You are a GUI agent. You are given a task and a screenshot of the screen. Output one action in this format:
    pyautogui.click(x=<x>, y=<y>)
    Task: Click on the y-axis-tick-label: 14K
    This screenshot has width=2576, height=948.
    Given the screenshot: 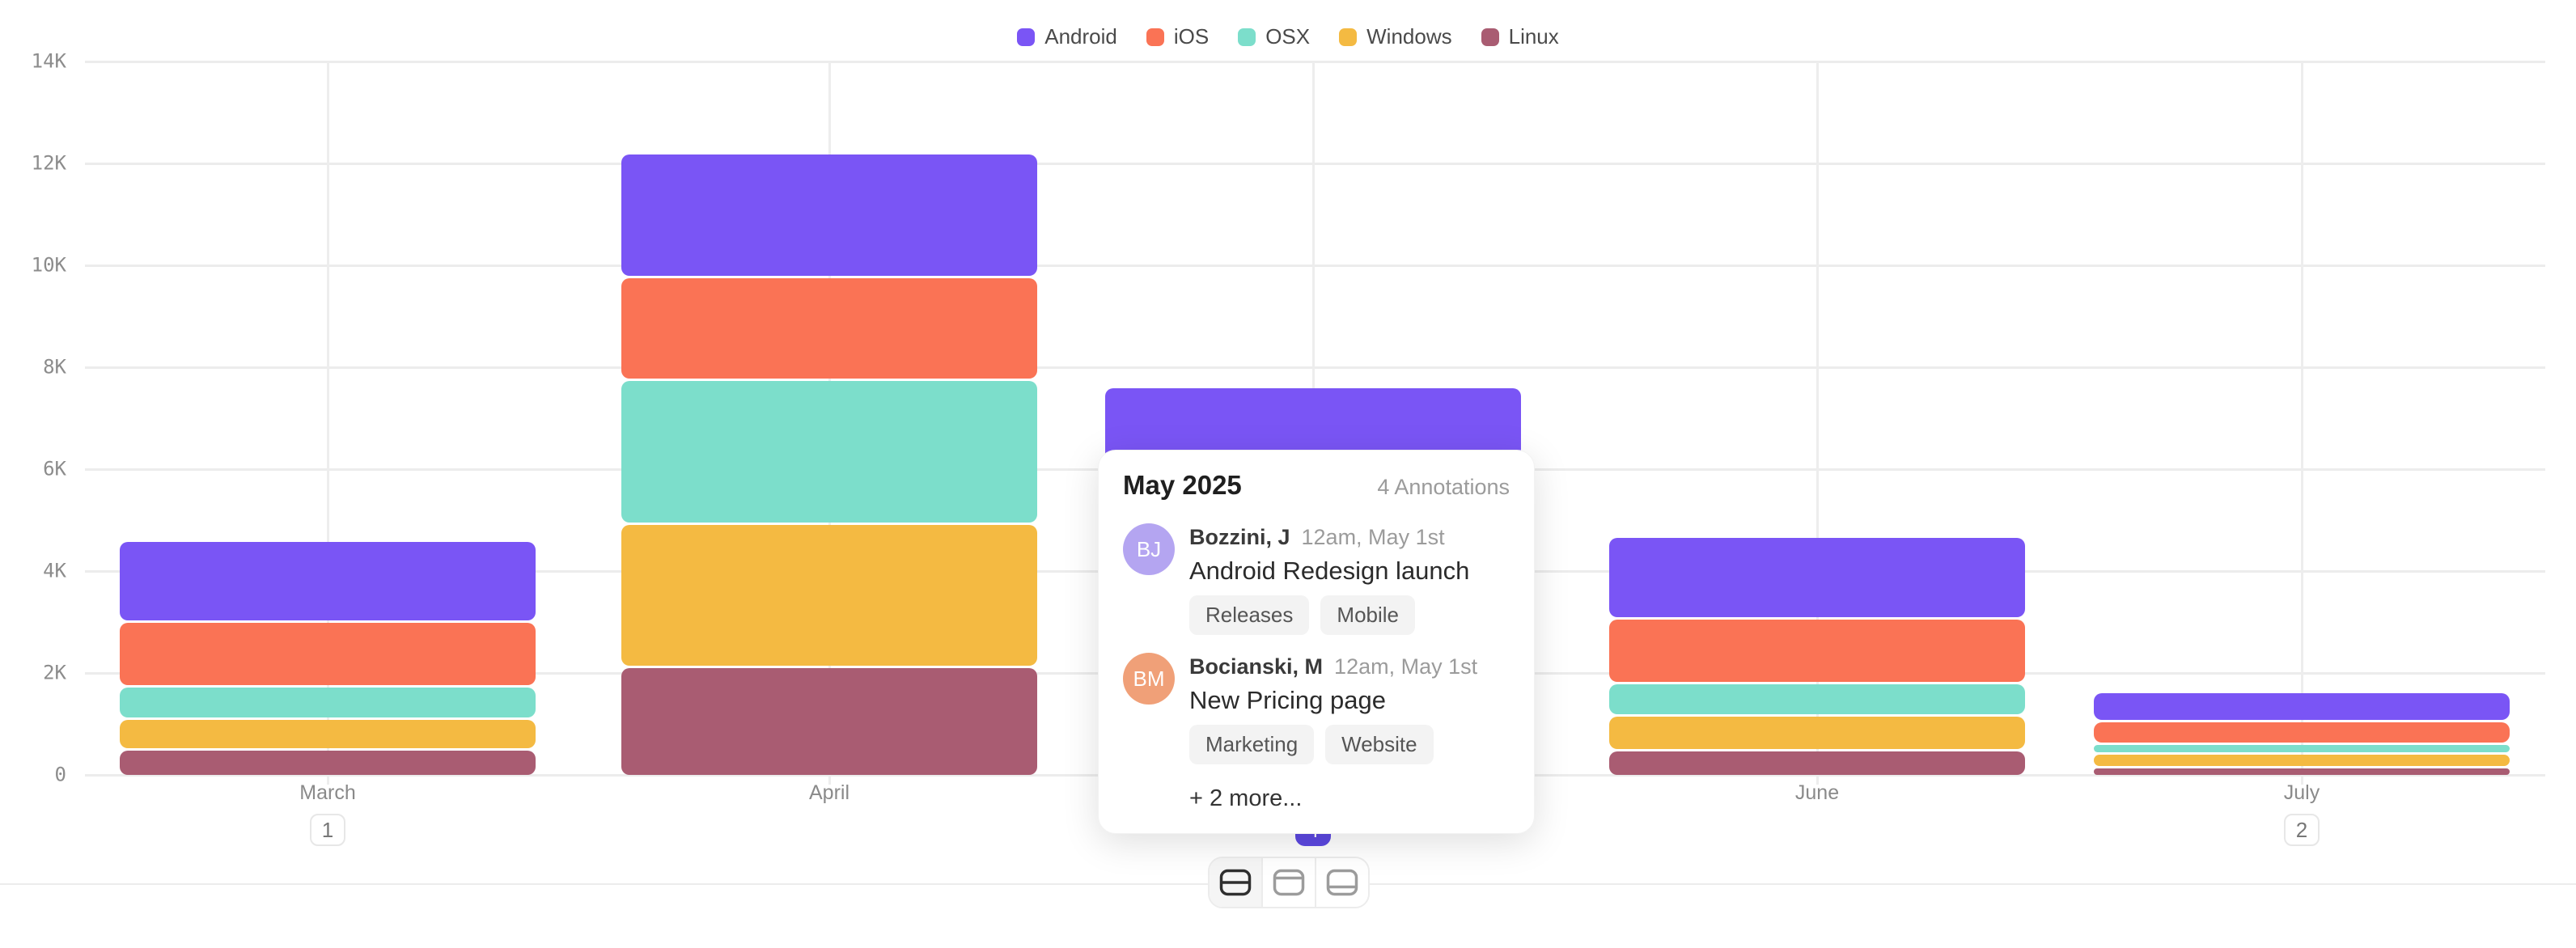 What is the action you would take?
    pyautogui.click(x=48, y=61)
    